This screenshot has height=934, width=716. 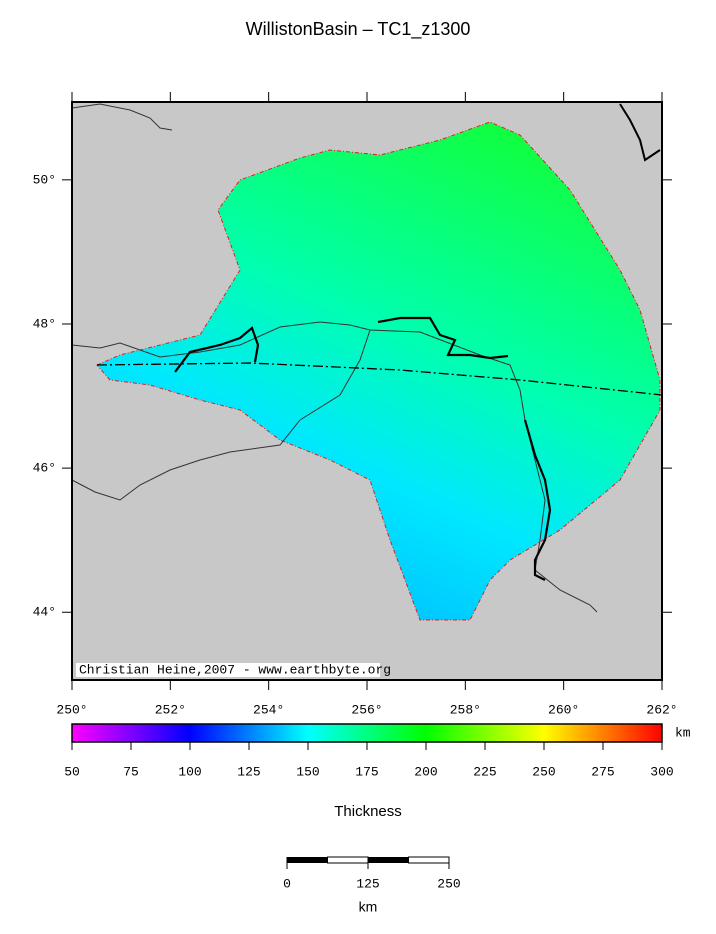 I want to click on lon-tick-label: 250°, so click(x=71, y=709).